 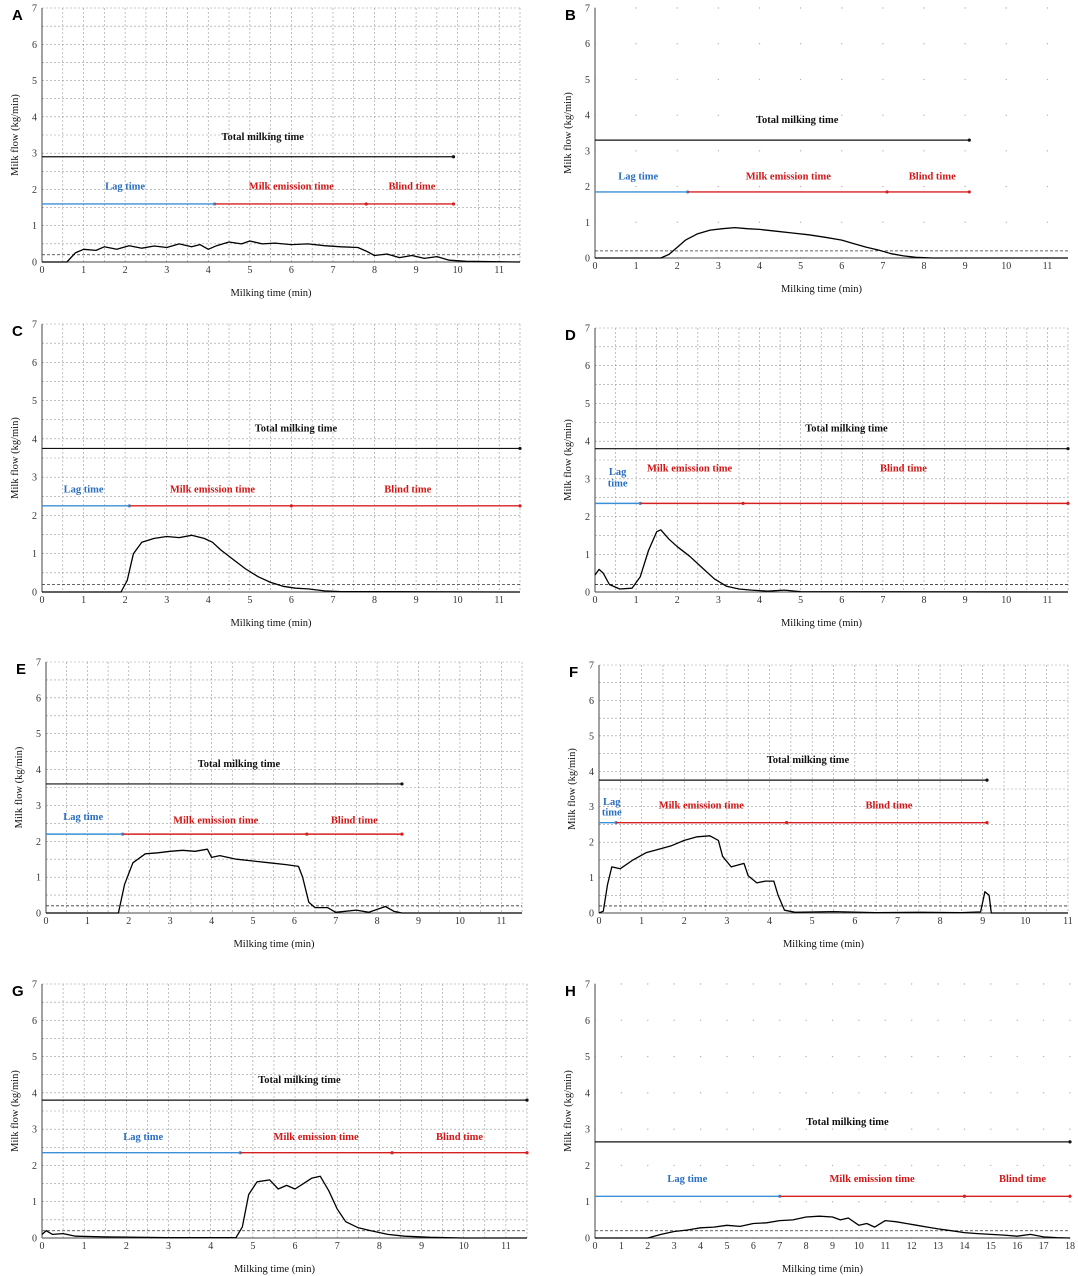 What do you see at coordinates (991, 1246) in the screenshot?
I see `x-tick-label: 15` at bounding box center [991, 1246].